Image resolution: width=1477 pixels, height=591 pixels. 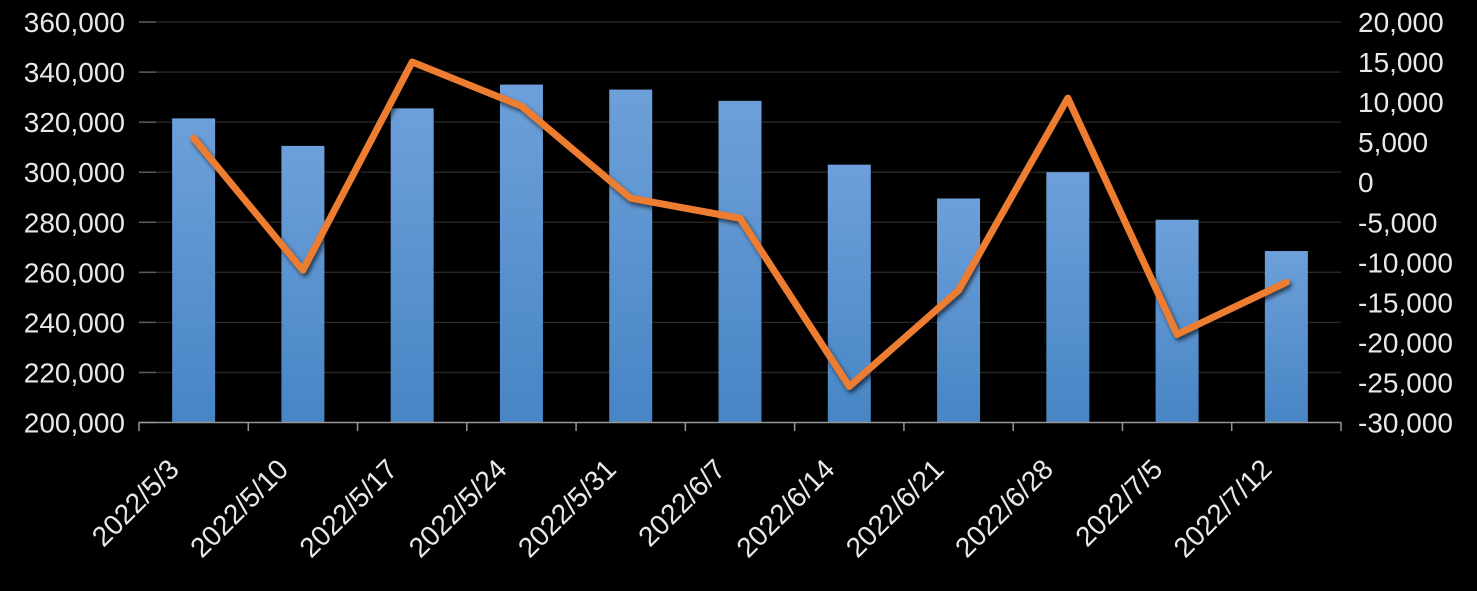 I want to click on y-axis-right-label: 20,000, so click(x=1401, y=22).